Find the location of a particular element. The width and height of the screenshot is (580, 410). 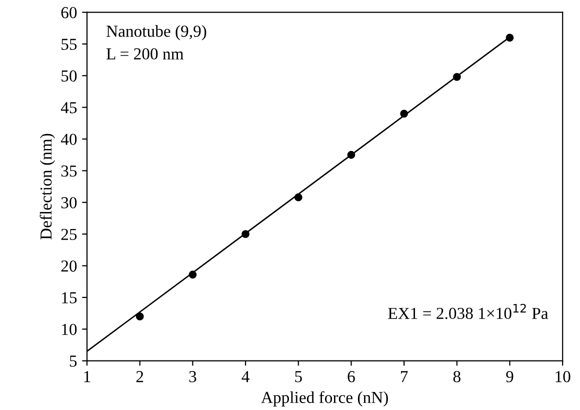

x-tick-label: 3 is located at coordinates (192, 376).